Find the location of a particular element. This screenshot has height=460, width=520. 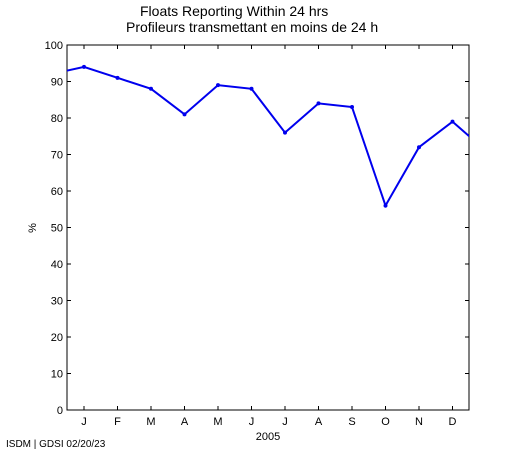

x-tick-label: N is located at coordinates (419, 422).